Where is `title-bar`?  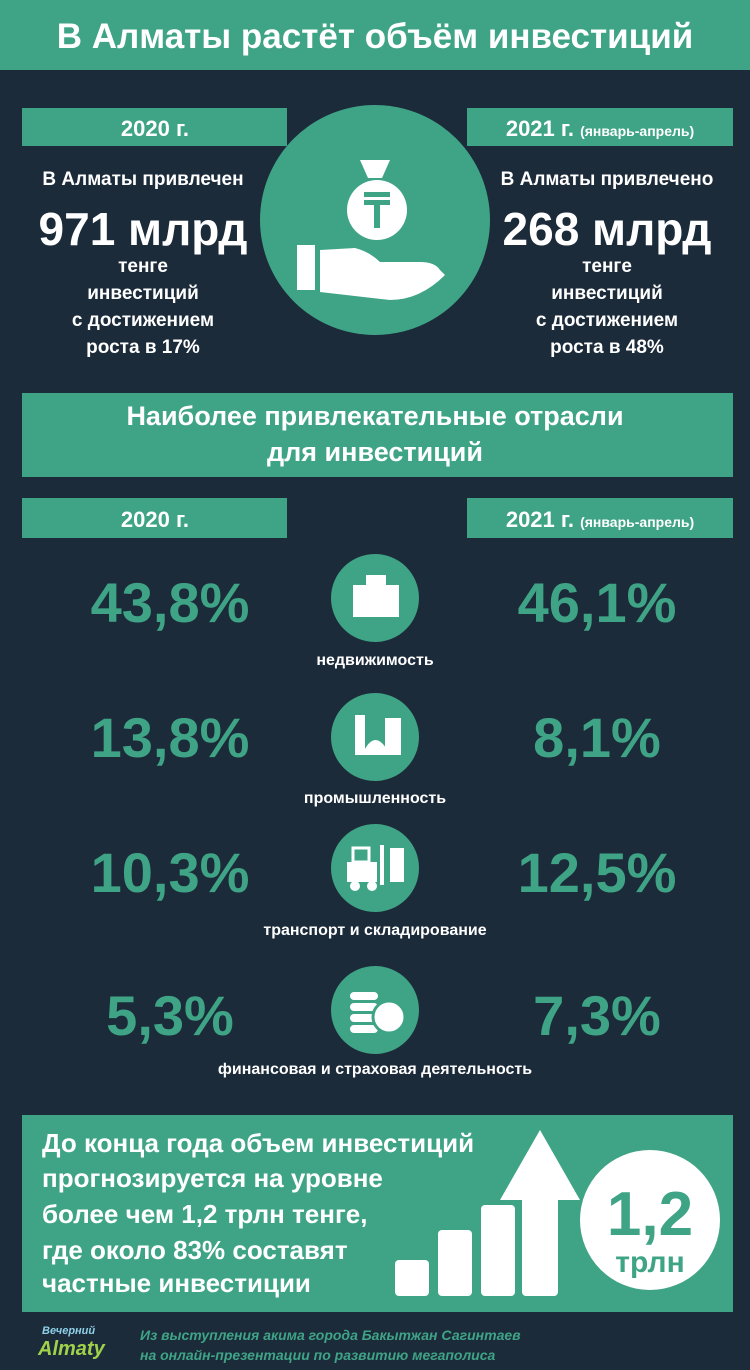 title-bar is located at coordinates (375, 35).